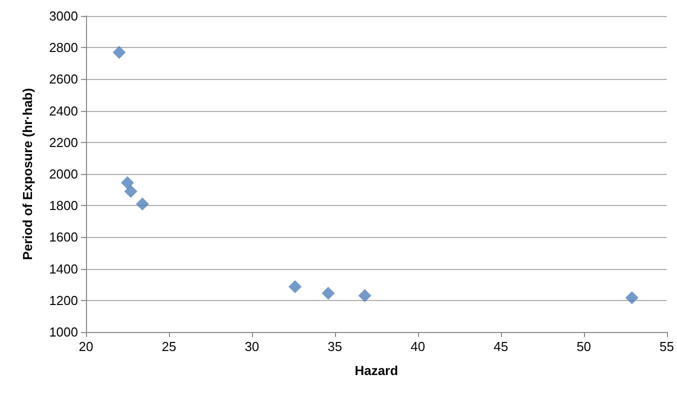 Image resolution: width=677 pixels, height=401 pixels. Describe the element at coordinates (63, 237) in the screenshot. I see `y-tick-label: 1600` at that location.